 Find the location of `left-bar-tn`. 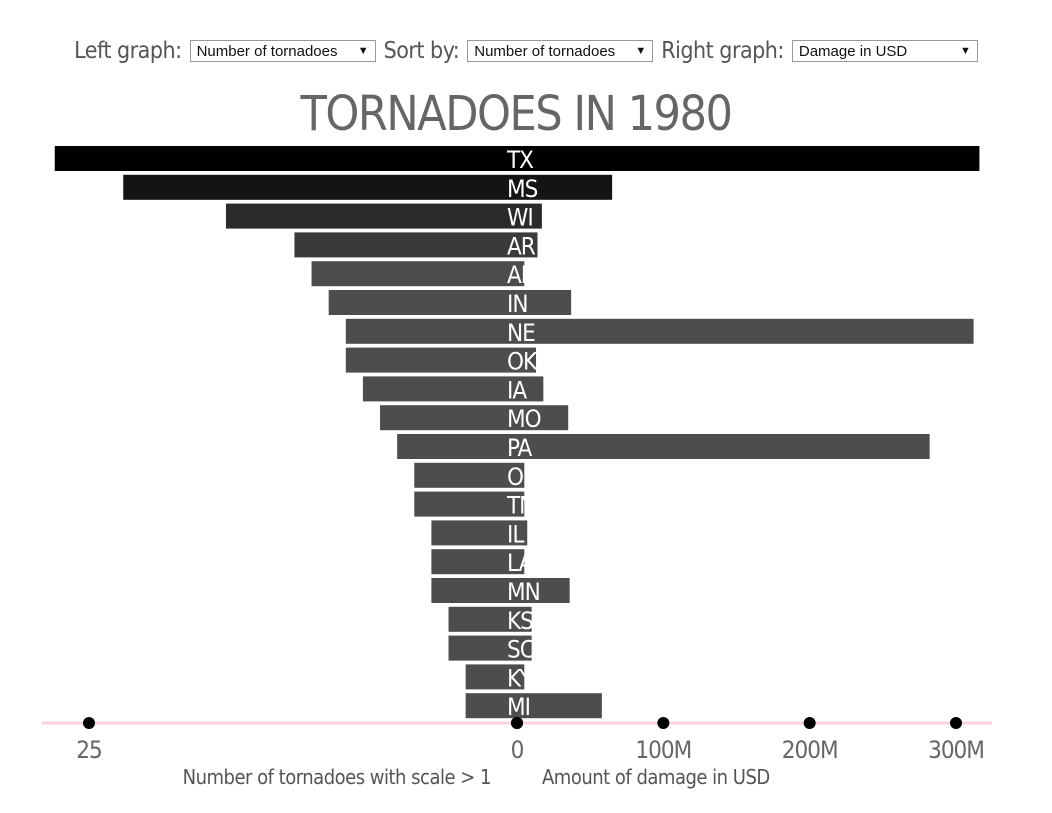

left-bar-tn is located at coordinates (465, 504).